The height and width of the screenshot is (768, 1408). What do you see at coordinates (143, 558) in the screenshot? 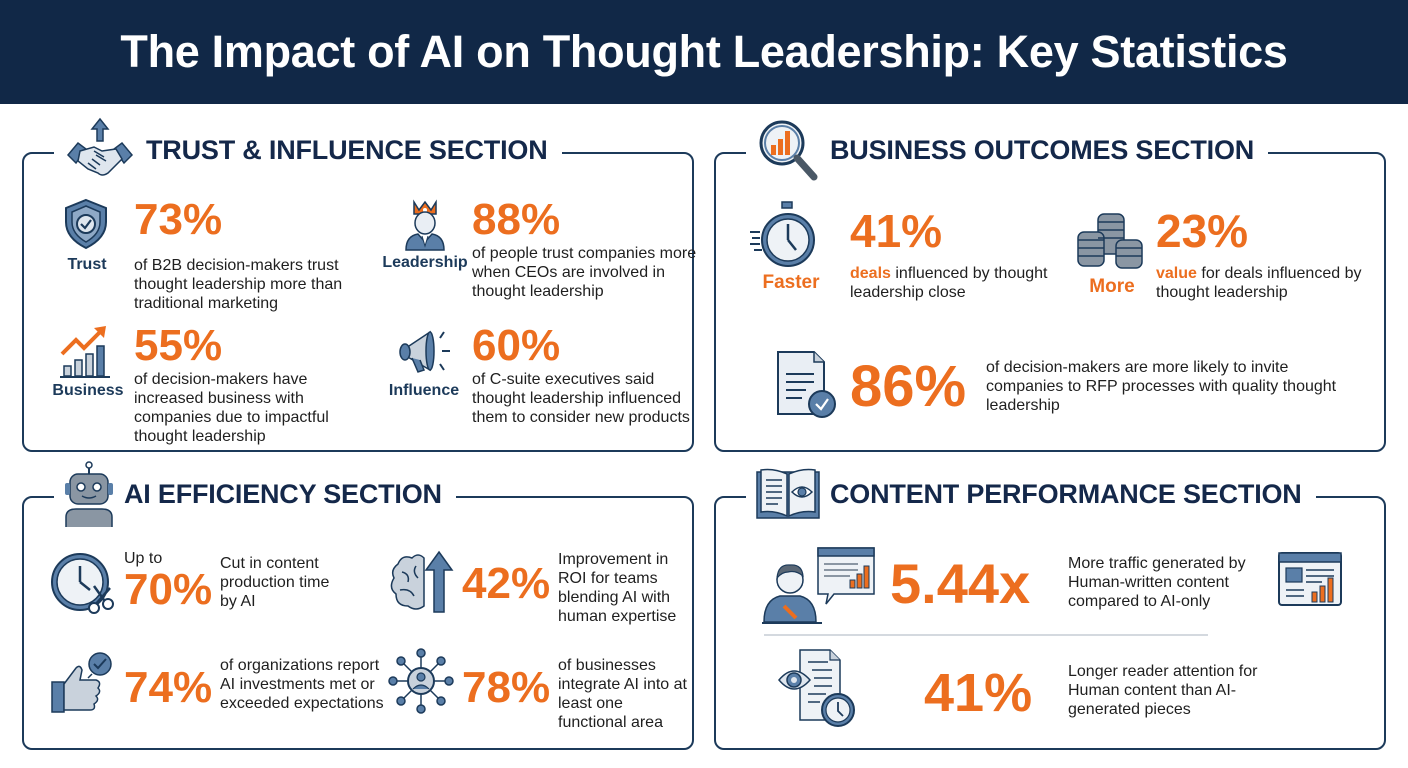
I see `up-to-prefix: Up to` at bounding box center [143, 558].